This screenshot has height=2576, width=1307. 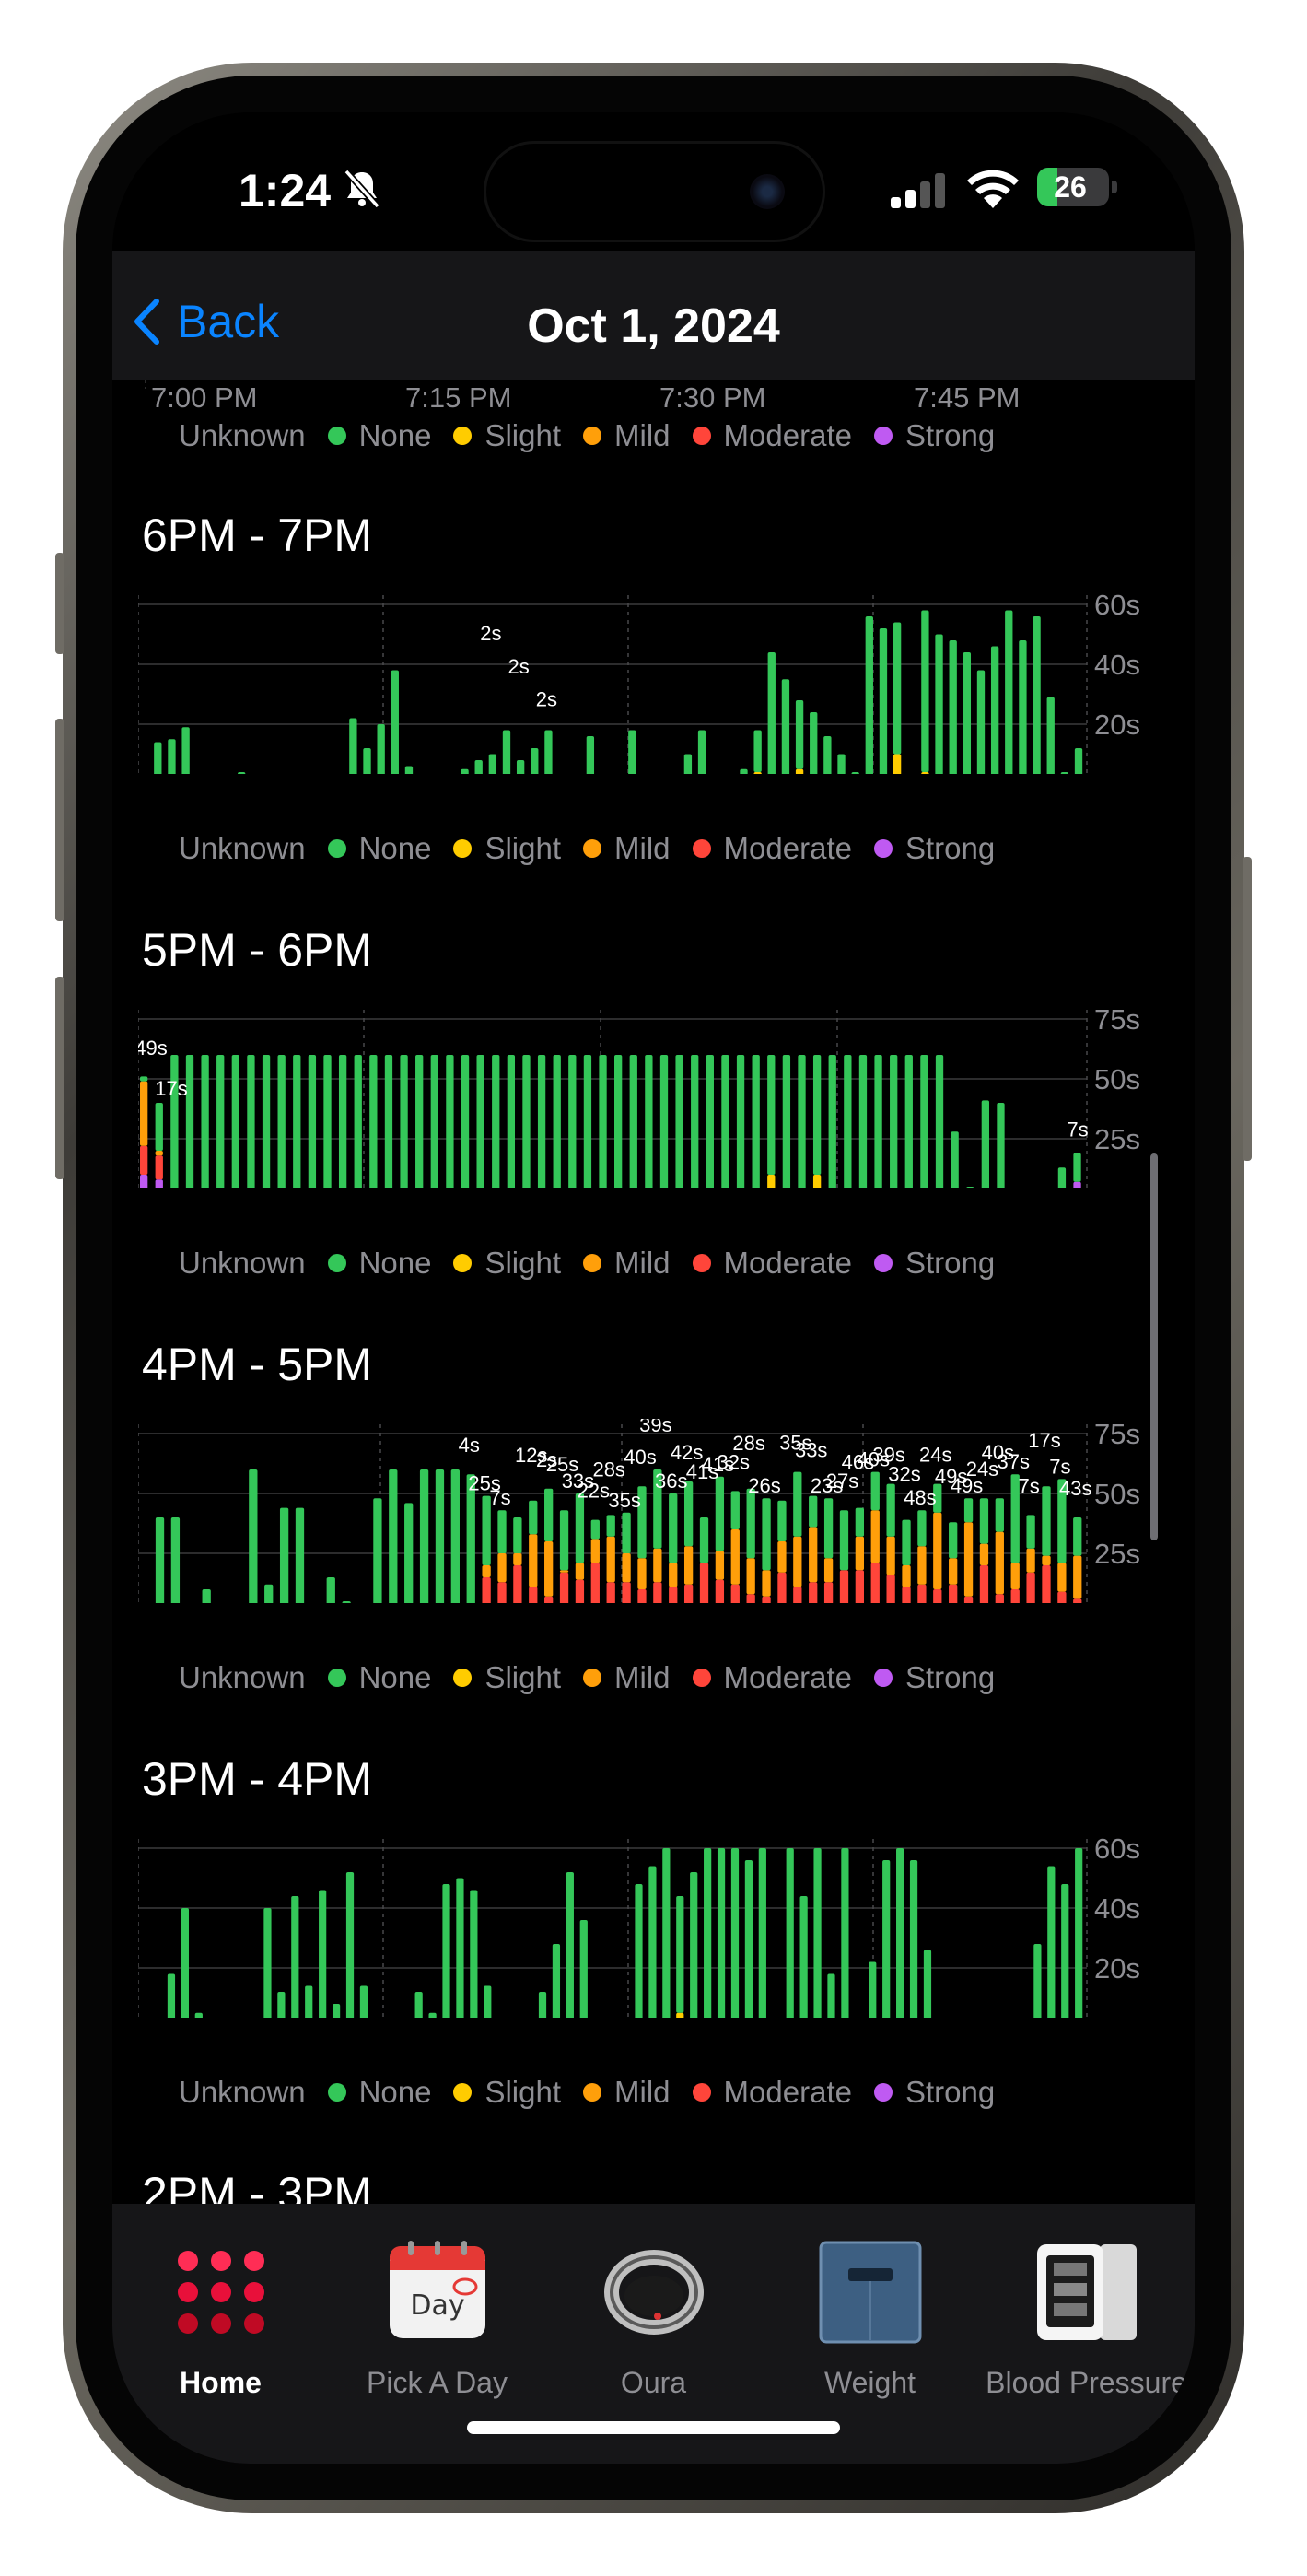 What do you see at coordinates (653, 326) in the screenshot?
I see `page-title: Oct 1, 2024` at bounding box center [653, 326].